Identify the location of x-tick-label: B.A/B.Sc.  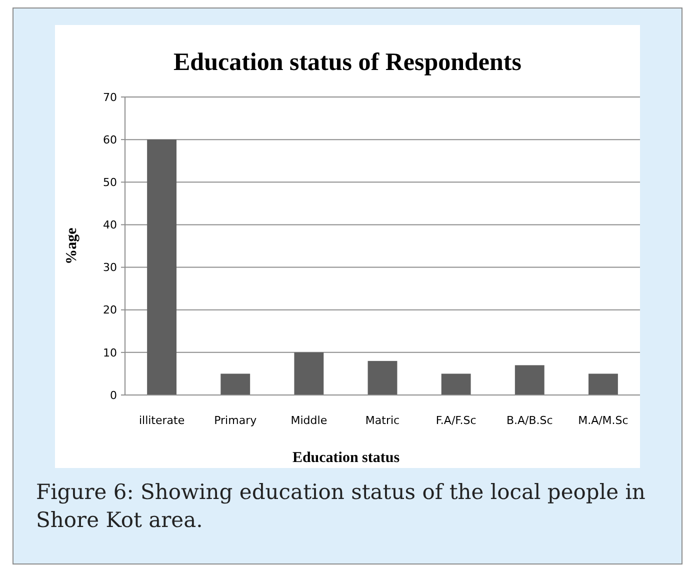
(529, 420).